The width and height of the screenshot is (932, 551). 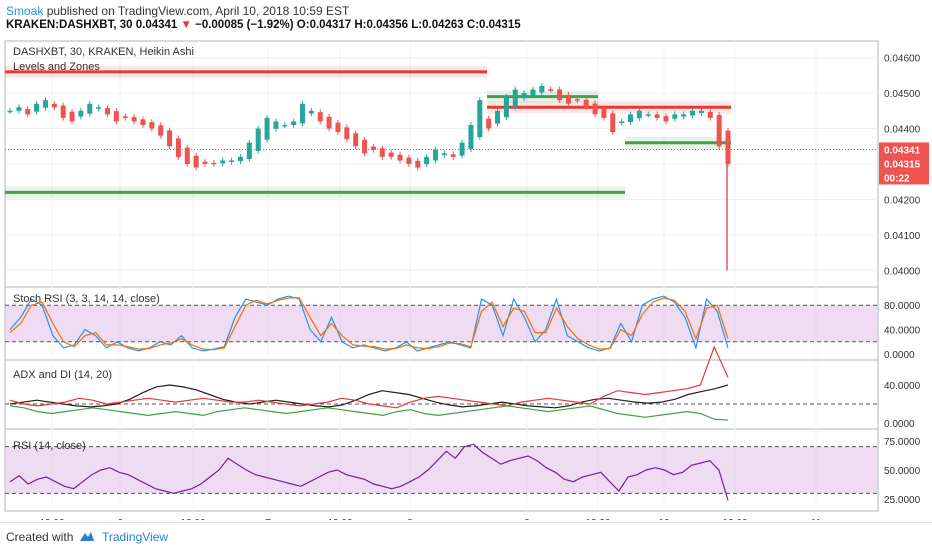 What do you see at coordinates (103, 52) in the screenshot?
I see `chart-title: DASHXBT, 30, KRAKEN, Heikin Ashi` at bounding box center [103, 52].